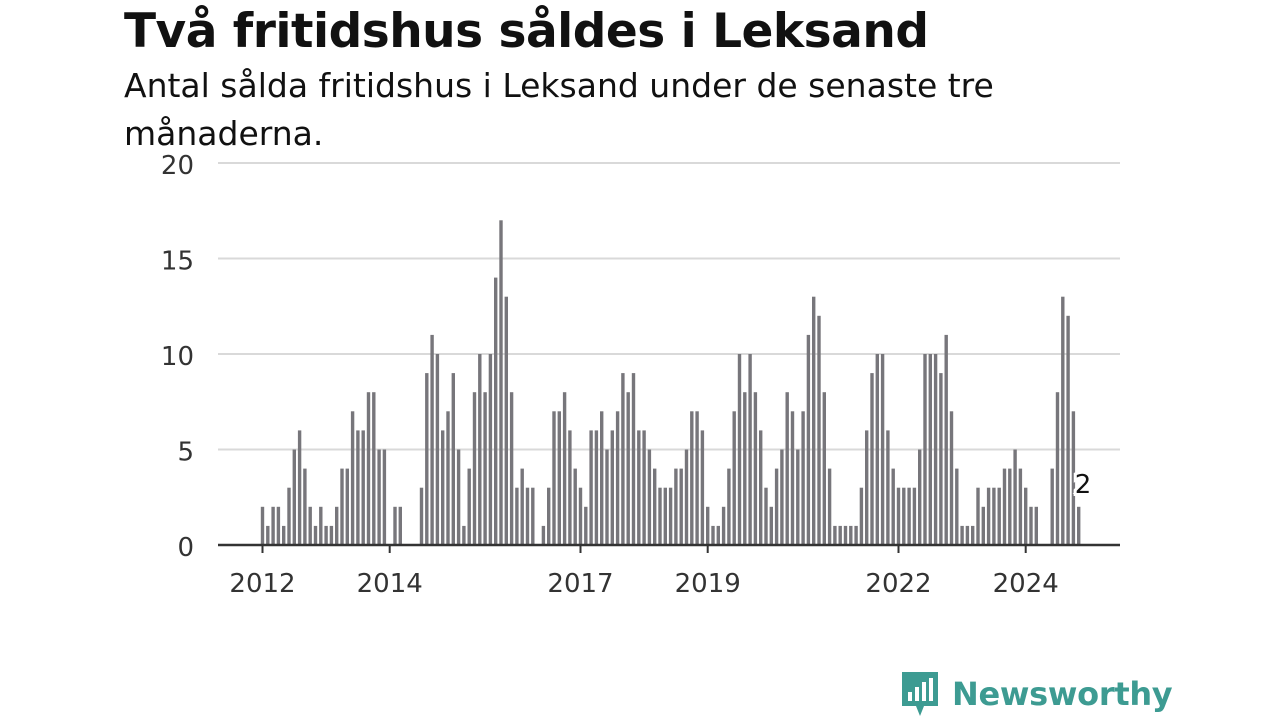 The height and width of the screenshot is (720, 1280). Describe the element at coordinates (708, 584) in the screenshot. I see `x-tick-label: 2019` at that location.